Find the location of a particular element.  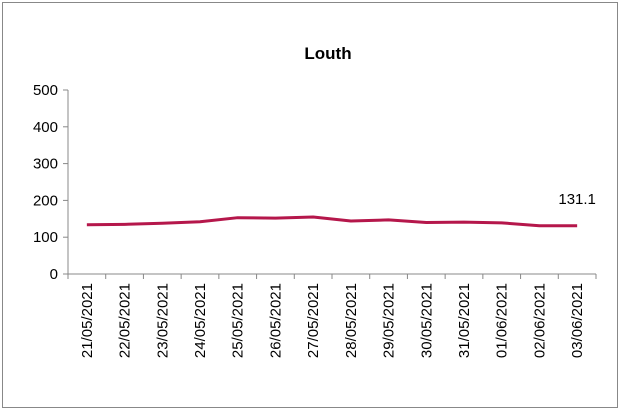

x-tick-label: 30/05/2021 is located at coordinates (426, 320).